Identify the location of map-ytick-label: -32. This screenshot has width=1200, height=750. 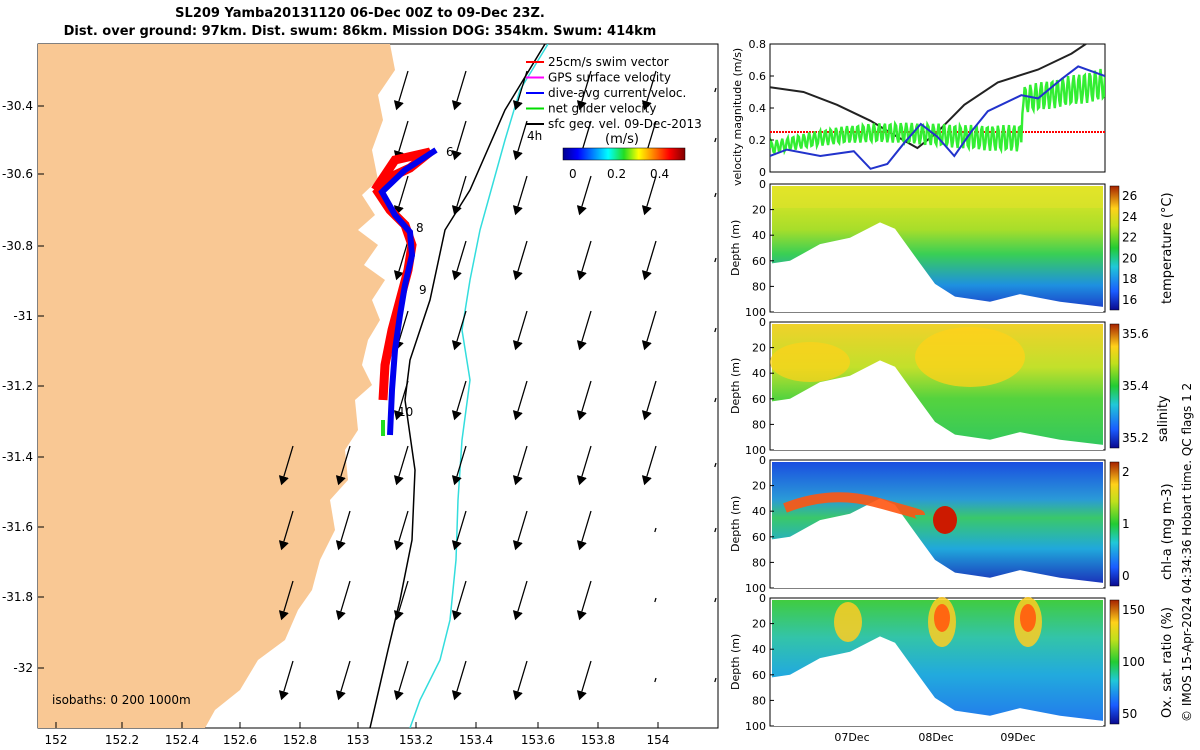
(23, 668).